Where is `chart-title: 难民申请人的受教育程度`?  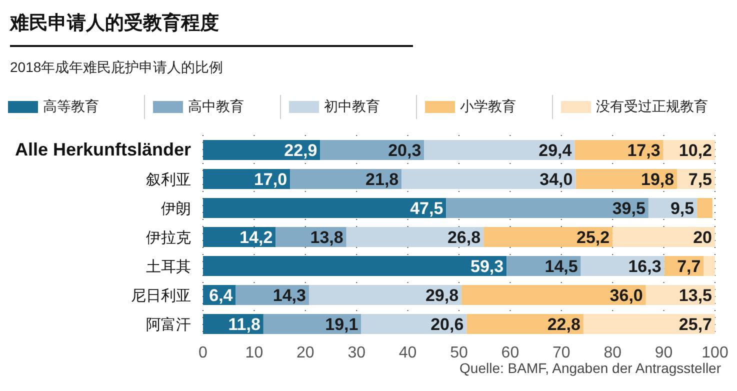
chart-title: 难民申请人的受教育程度 is located at coordinates (114, 23).